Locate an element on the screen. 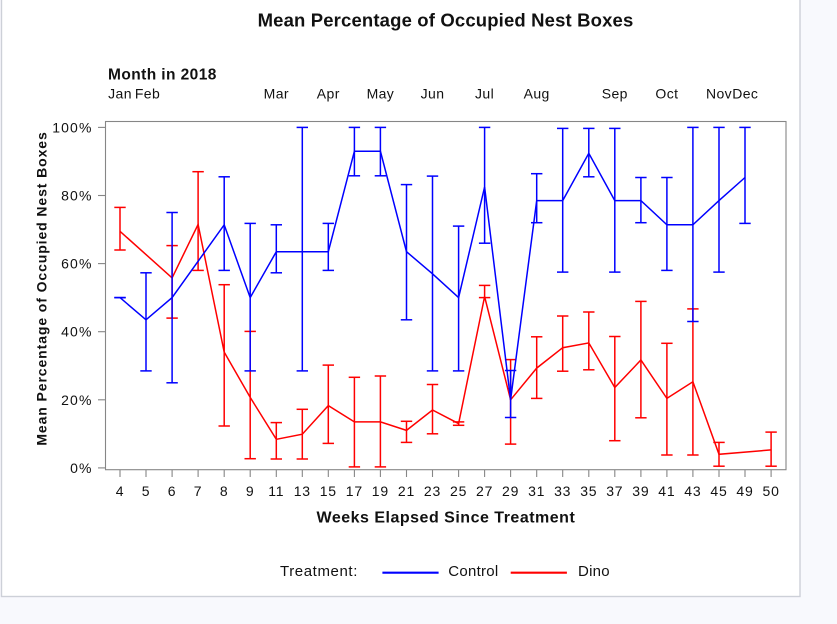  svg-text: May is located at coordinates (381, 94).